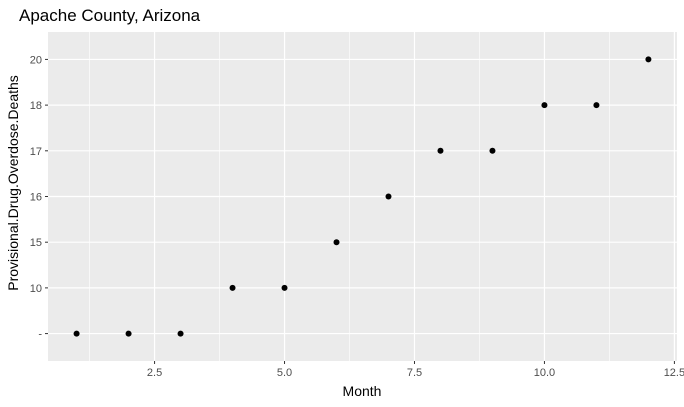 The width and height of the screenshot is (684, 407). I want to click on x-tick-label: 2.5, so click(154, 373).